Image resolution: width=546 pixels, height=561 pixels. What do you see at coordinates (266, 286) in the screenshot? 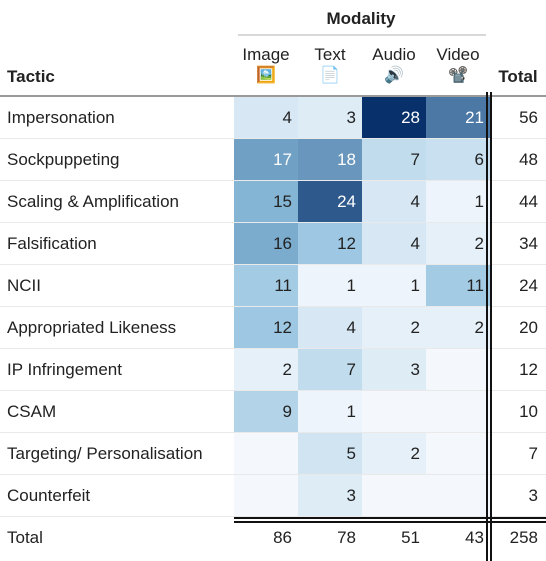
I see `heatmap-cell-image: 11` at bounding box center [266, 286].